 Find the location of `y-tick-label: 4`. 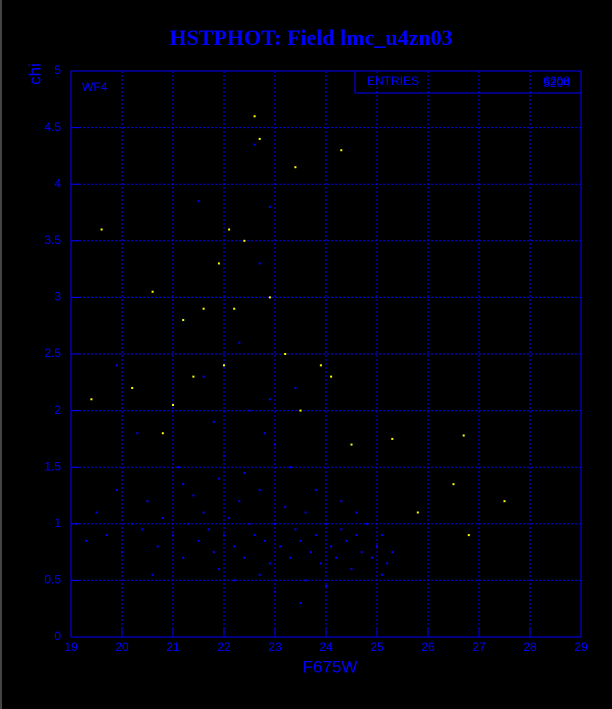

y-tick-label: 4 is located at coordinates (57, 183).